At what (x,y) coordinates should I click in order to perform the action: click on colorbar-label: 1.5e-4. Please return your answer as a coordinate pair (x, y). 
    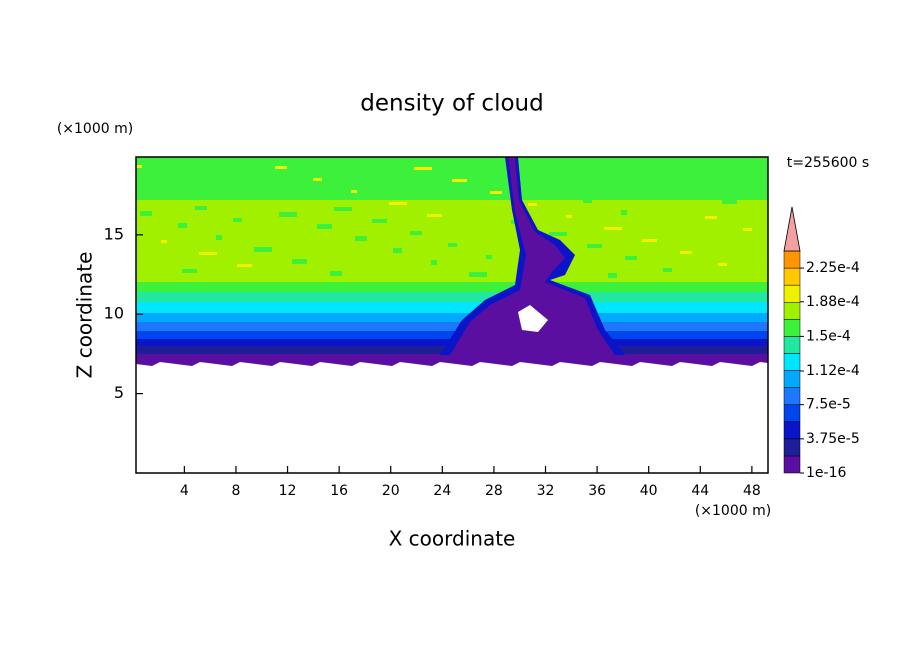
    Looking at the image, I should click on (828, 336).